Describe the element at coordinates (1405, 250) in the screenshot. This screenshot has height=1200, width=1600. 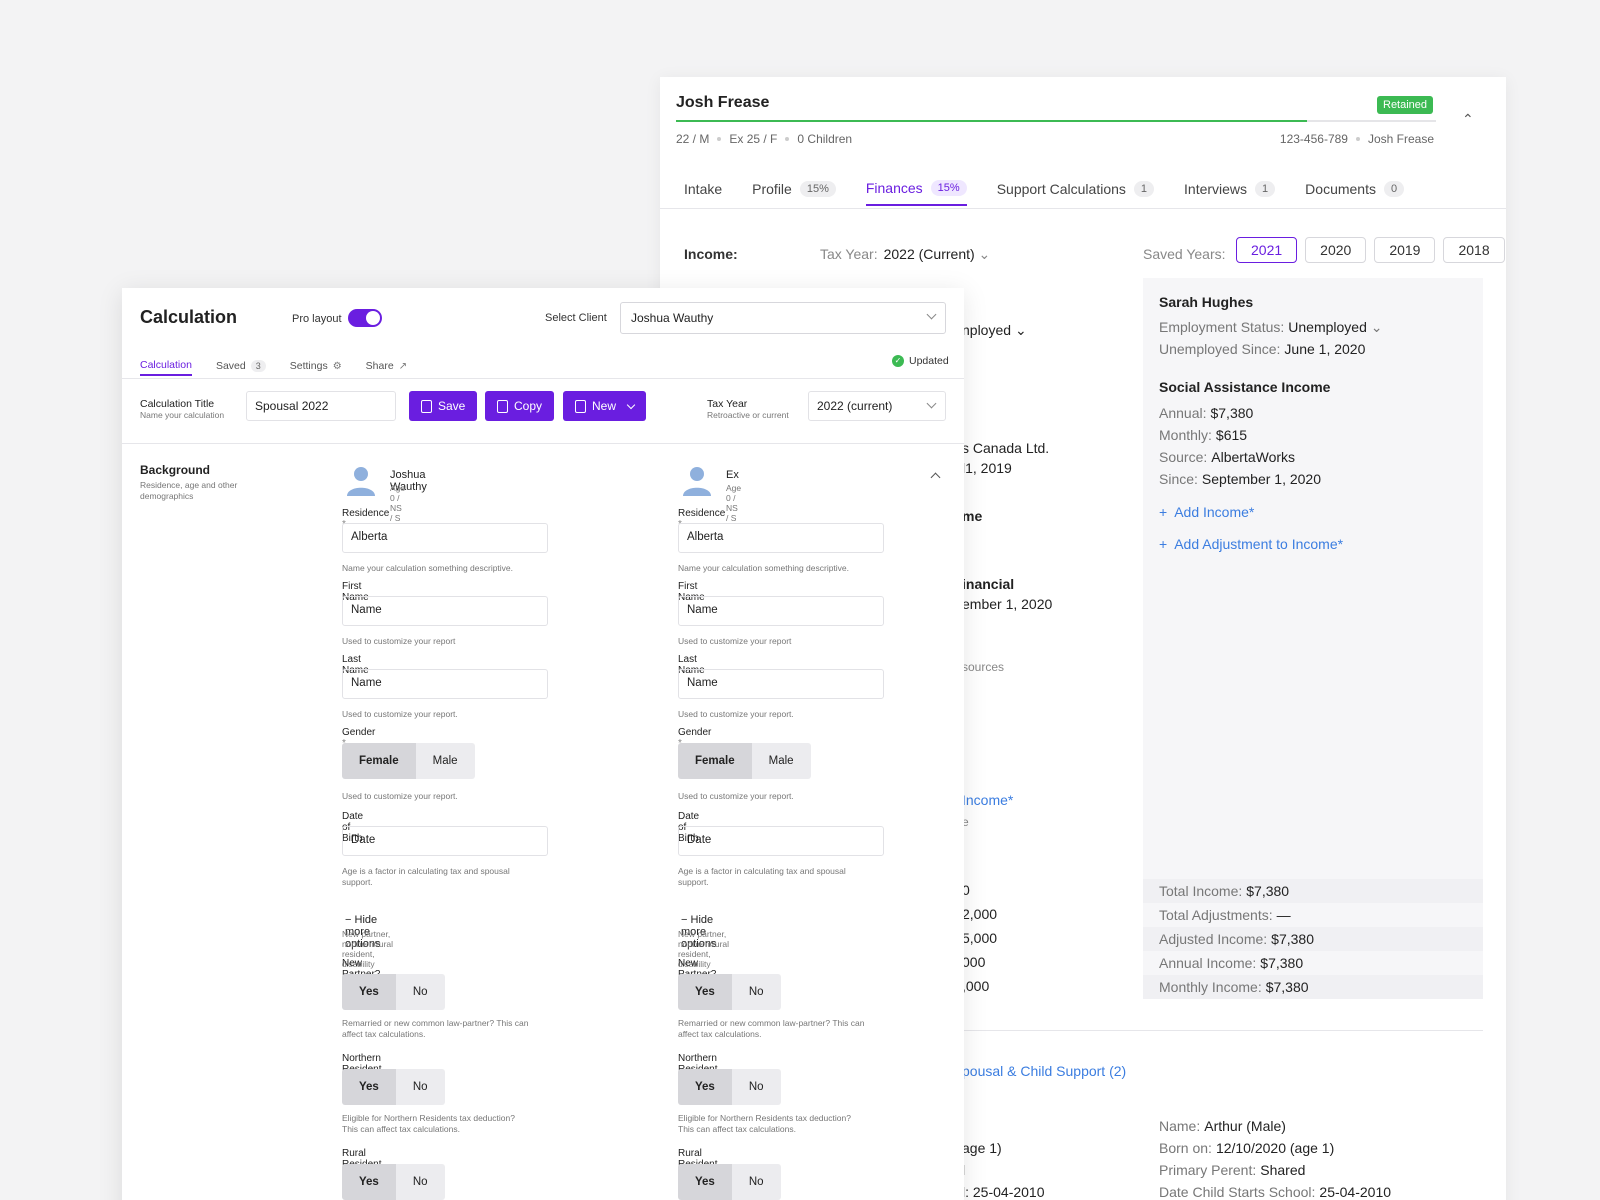
I see `year-2019-button: 2019` at that location.